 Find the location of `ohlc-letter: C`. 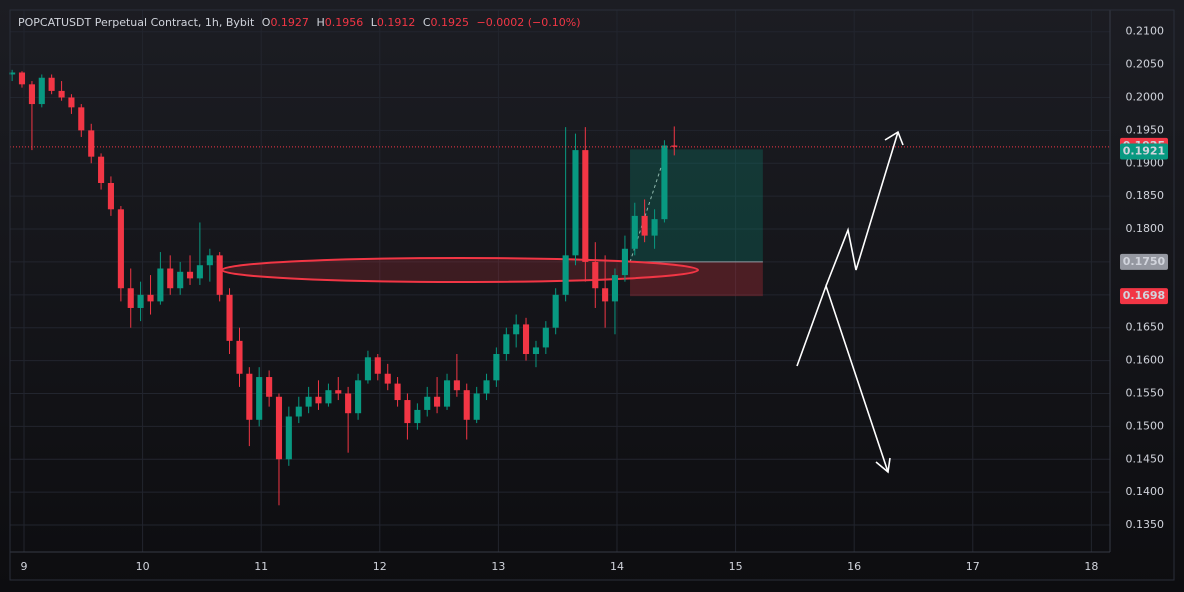

ohlc-letter: C is located at coordinates (427, 22).